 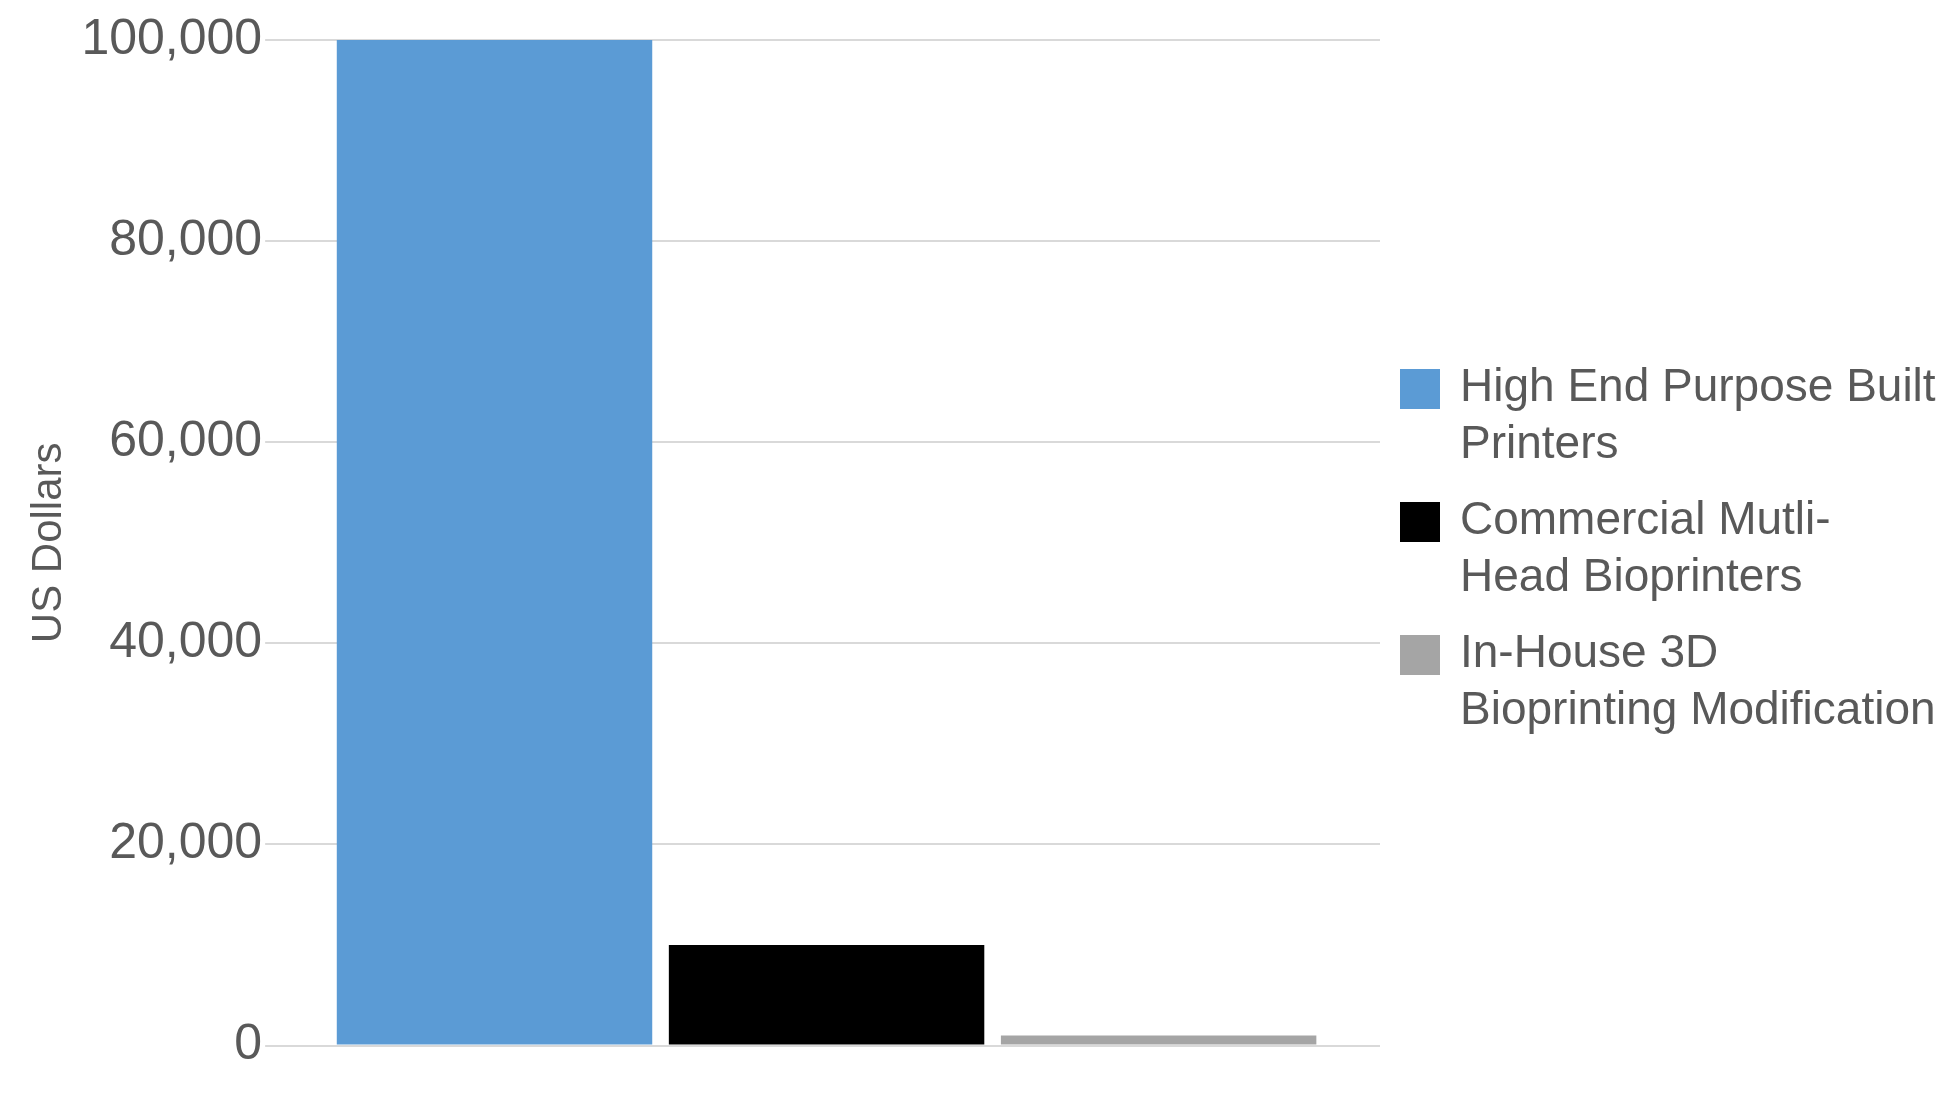 What do you see at coordinates (1698, 679) in the screenshot?
I see `legend-label: In-House 3D Bioprinting Modification` at bounding box center [1698, 679].